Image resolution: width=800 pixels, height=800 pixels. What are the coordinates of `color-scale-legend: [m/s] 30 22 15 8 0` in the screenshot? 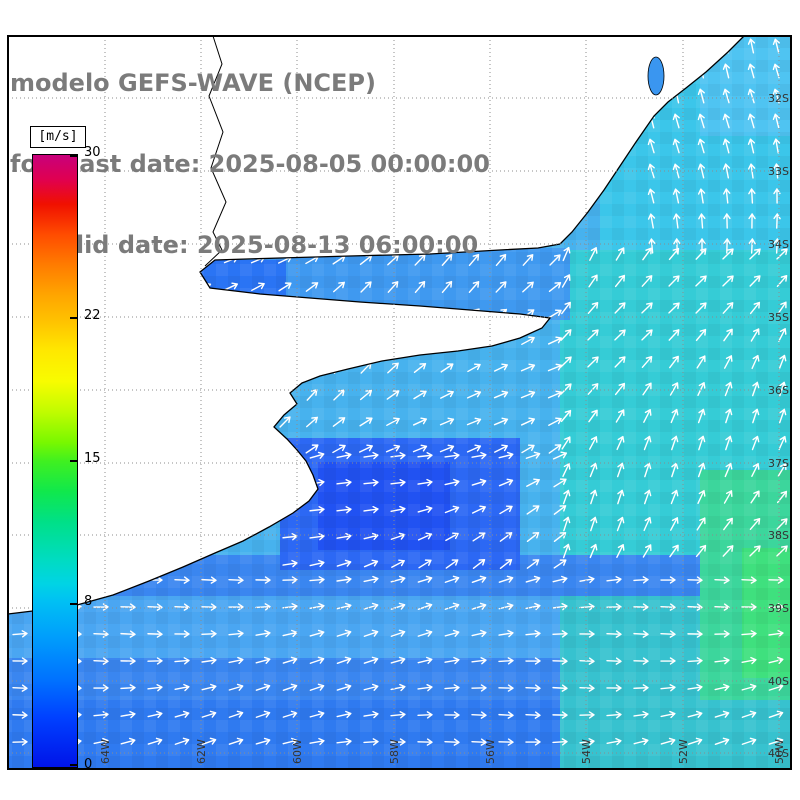 It's located at (90, 456).